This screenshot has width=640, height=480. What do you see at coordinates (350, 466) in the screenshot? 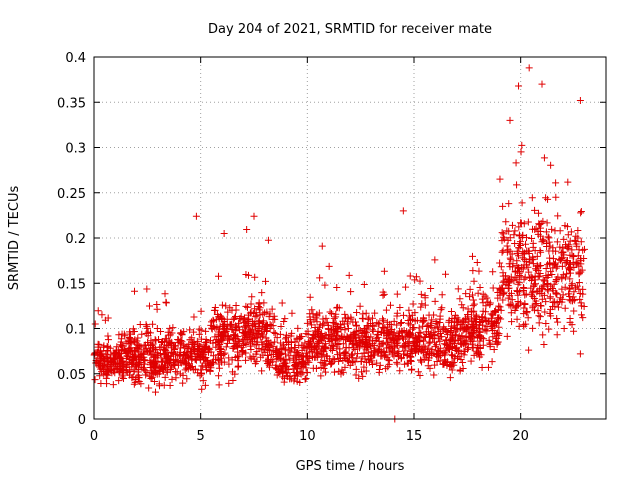
I see `x-axis-title: GPS time / hours` at bounding box center [350, 466].